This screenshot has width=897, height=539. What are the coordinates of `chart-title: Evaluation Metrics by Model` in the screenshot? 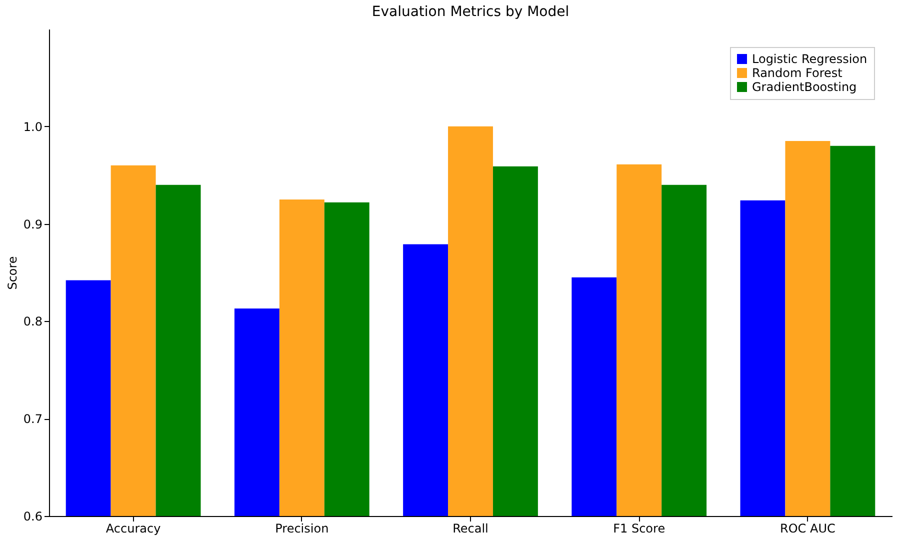 It's located at (471, 12).